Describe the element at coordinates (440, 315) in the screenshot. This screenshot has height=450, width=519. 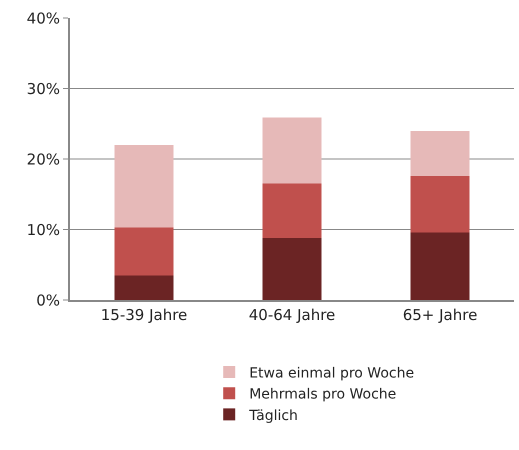
I see `x-tick-label: 65+ Jahre` at that location.